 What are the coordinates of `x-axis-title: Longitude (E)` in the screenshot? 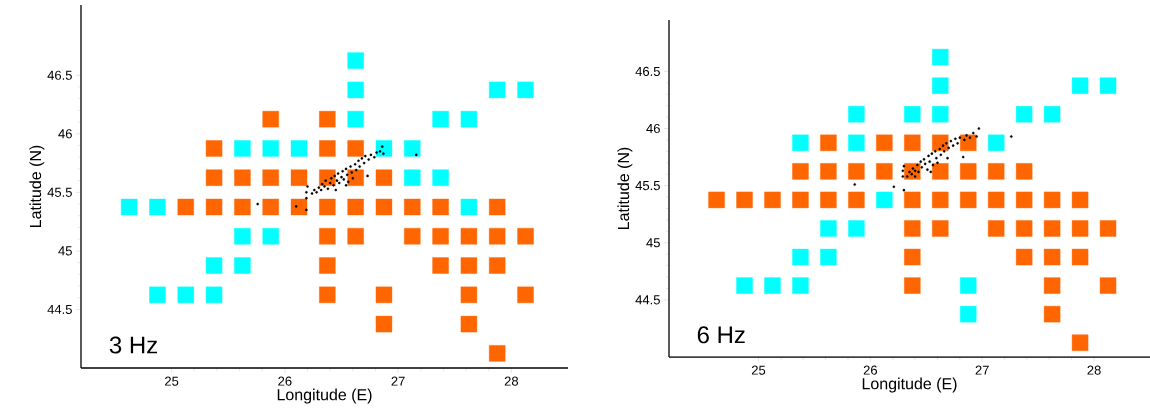 It's located at (324, 396).